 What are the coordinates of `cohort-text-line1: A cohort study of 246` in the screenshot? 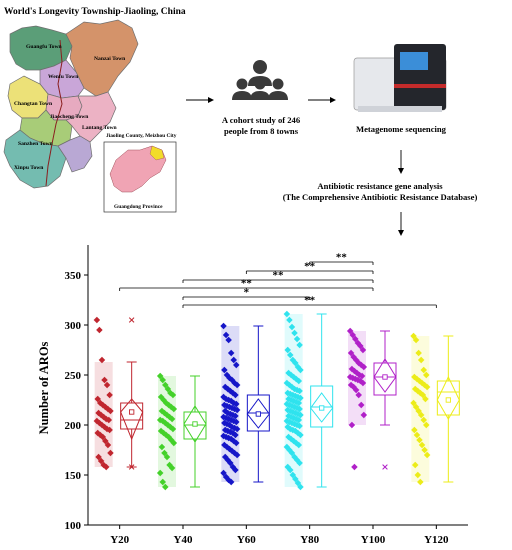 It's located at (261, 120).